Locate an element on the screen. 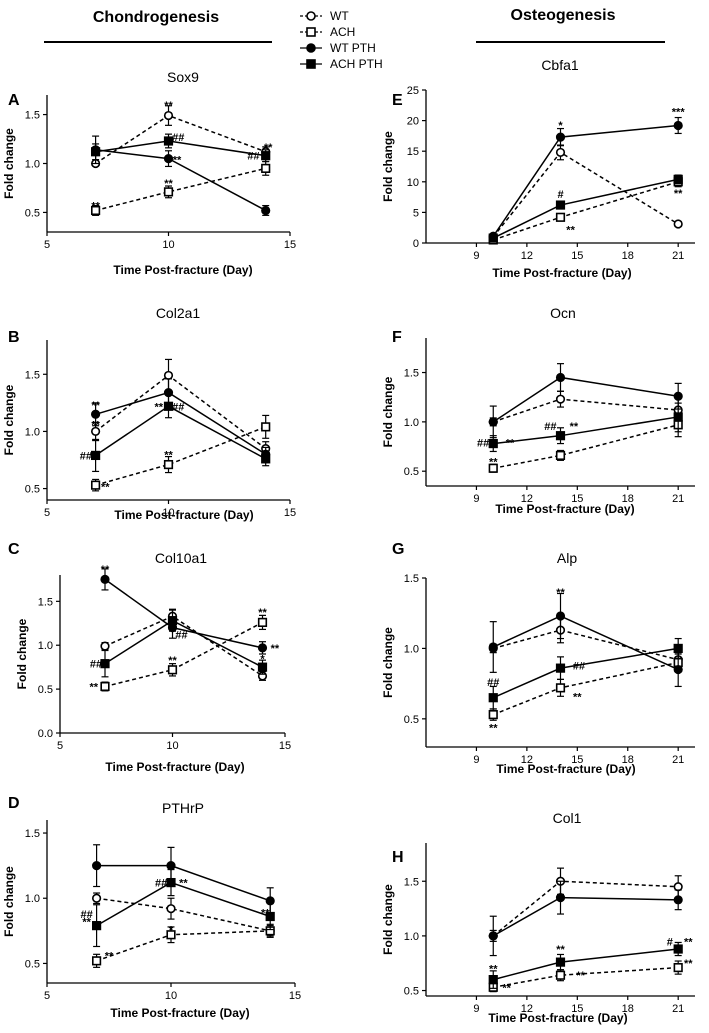 The image size is (709, 1033). legend-label: WT PTH is located at coordinates (353, 48).